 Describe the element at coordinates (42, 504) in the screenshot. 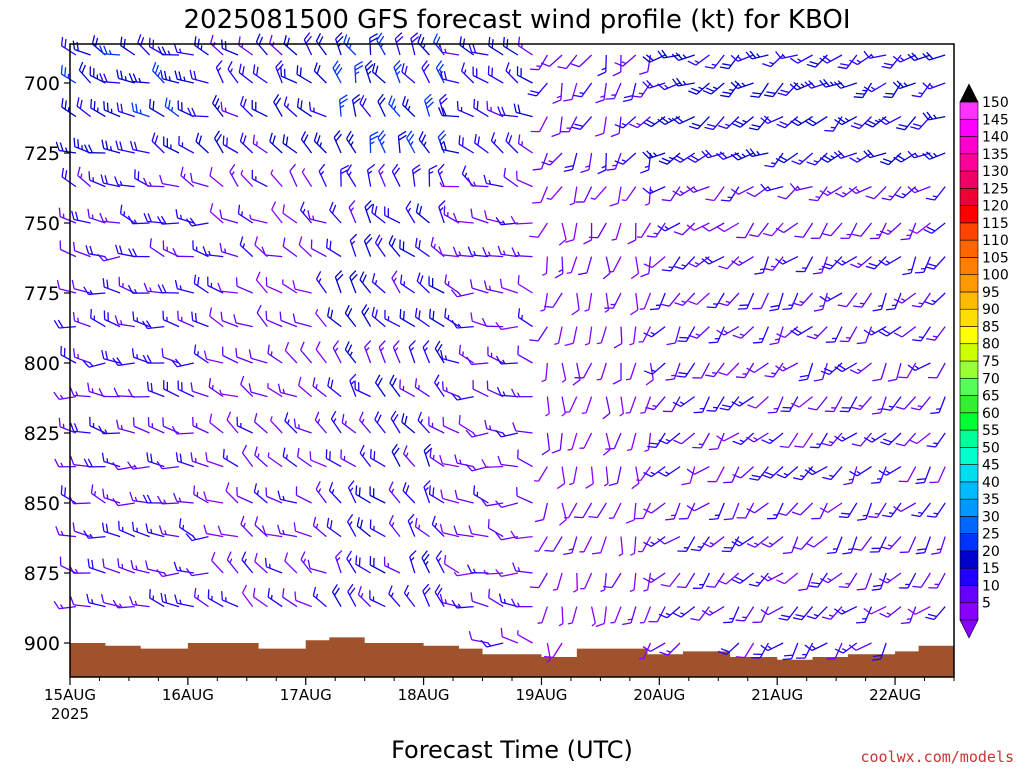

I see `y-tick-label: 850` at that location.